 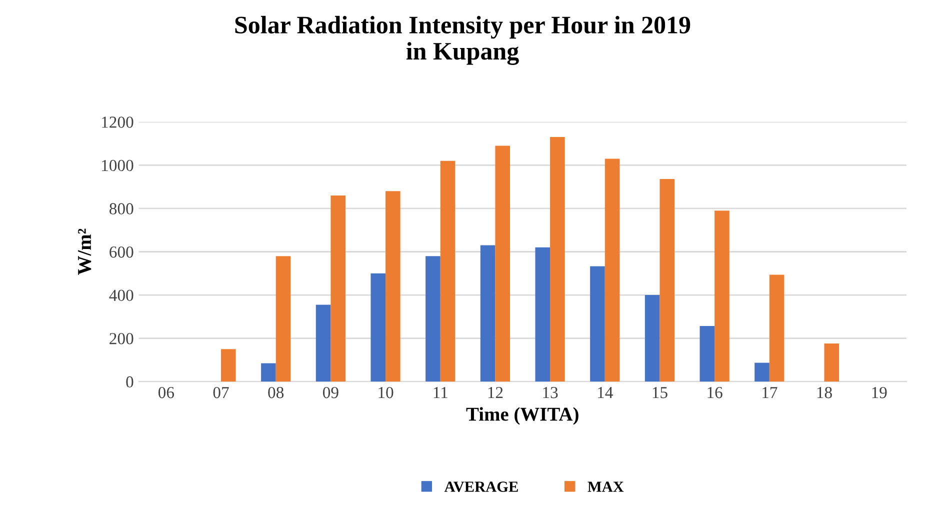 What do you see at coordinates (122, 208) in the screenshot?
I see `y-tick-label: 800` at bounding box center [122, 208].